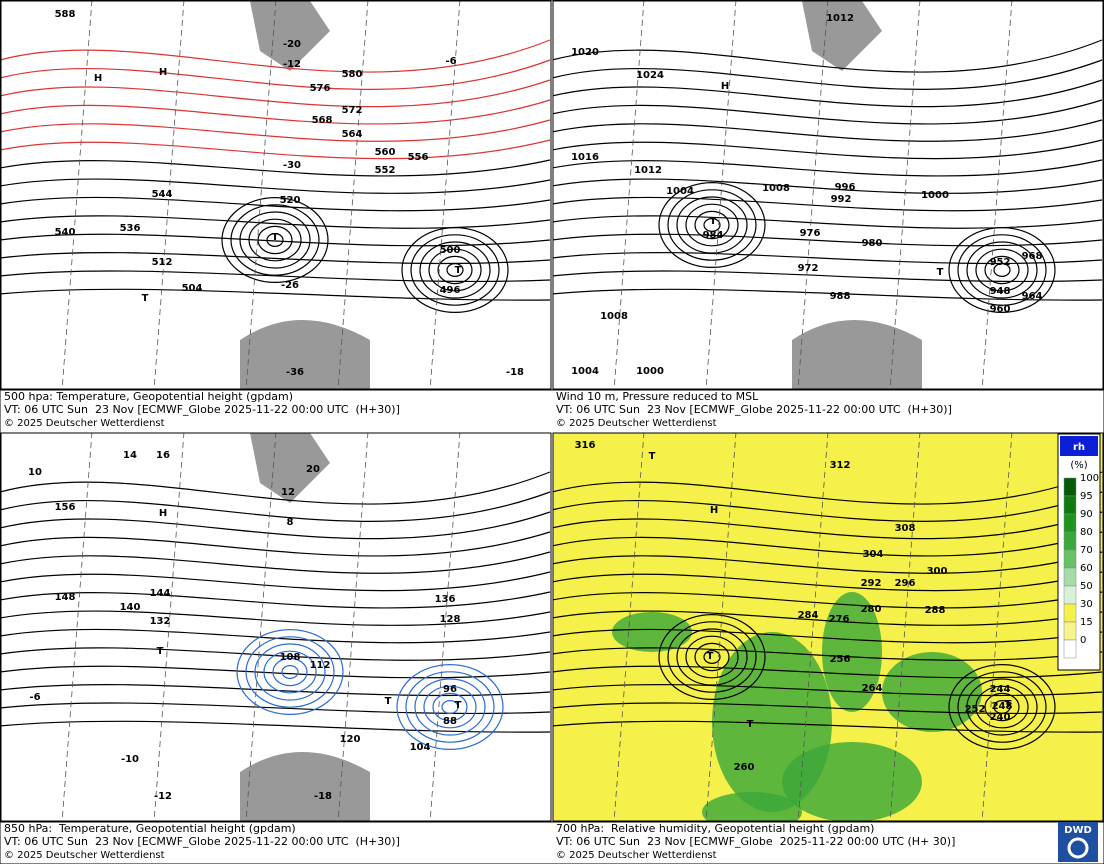  Describe the element at coordinates (418, 157) in the screenshot. I see `contour-label: 556` at that location.